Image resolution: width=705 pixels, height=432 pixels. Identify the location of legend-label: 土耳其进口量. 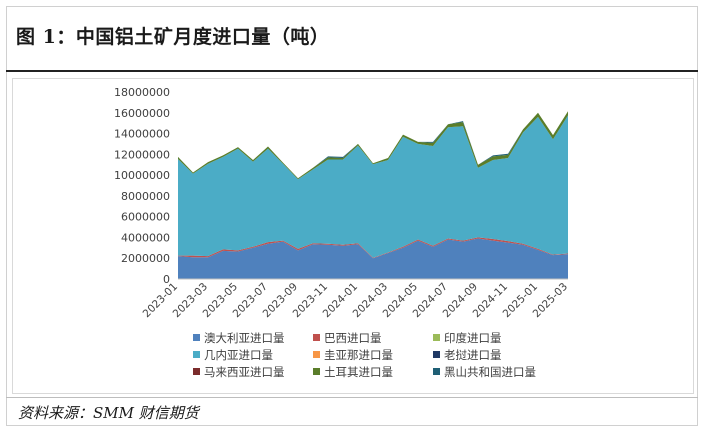
(358, 372).